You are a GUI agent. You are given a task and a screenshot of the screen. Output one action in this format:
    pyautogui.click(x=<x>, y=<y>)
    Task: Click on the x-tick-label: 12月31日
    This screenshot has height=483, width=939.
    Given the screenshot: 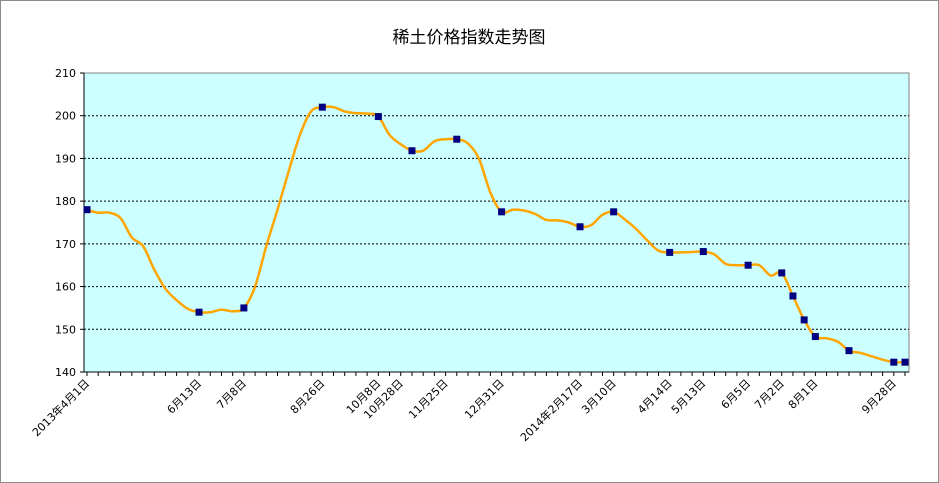 What is the action you would take?
    pyautogui.click(x=484, y=399)
    